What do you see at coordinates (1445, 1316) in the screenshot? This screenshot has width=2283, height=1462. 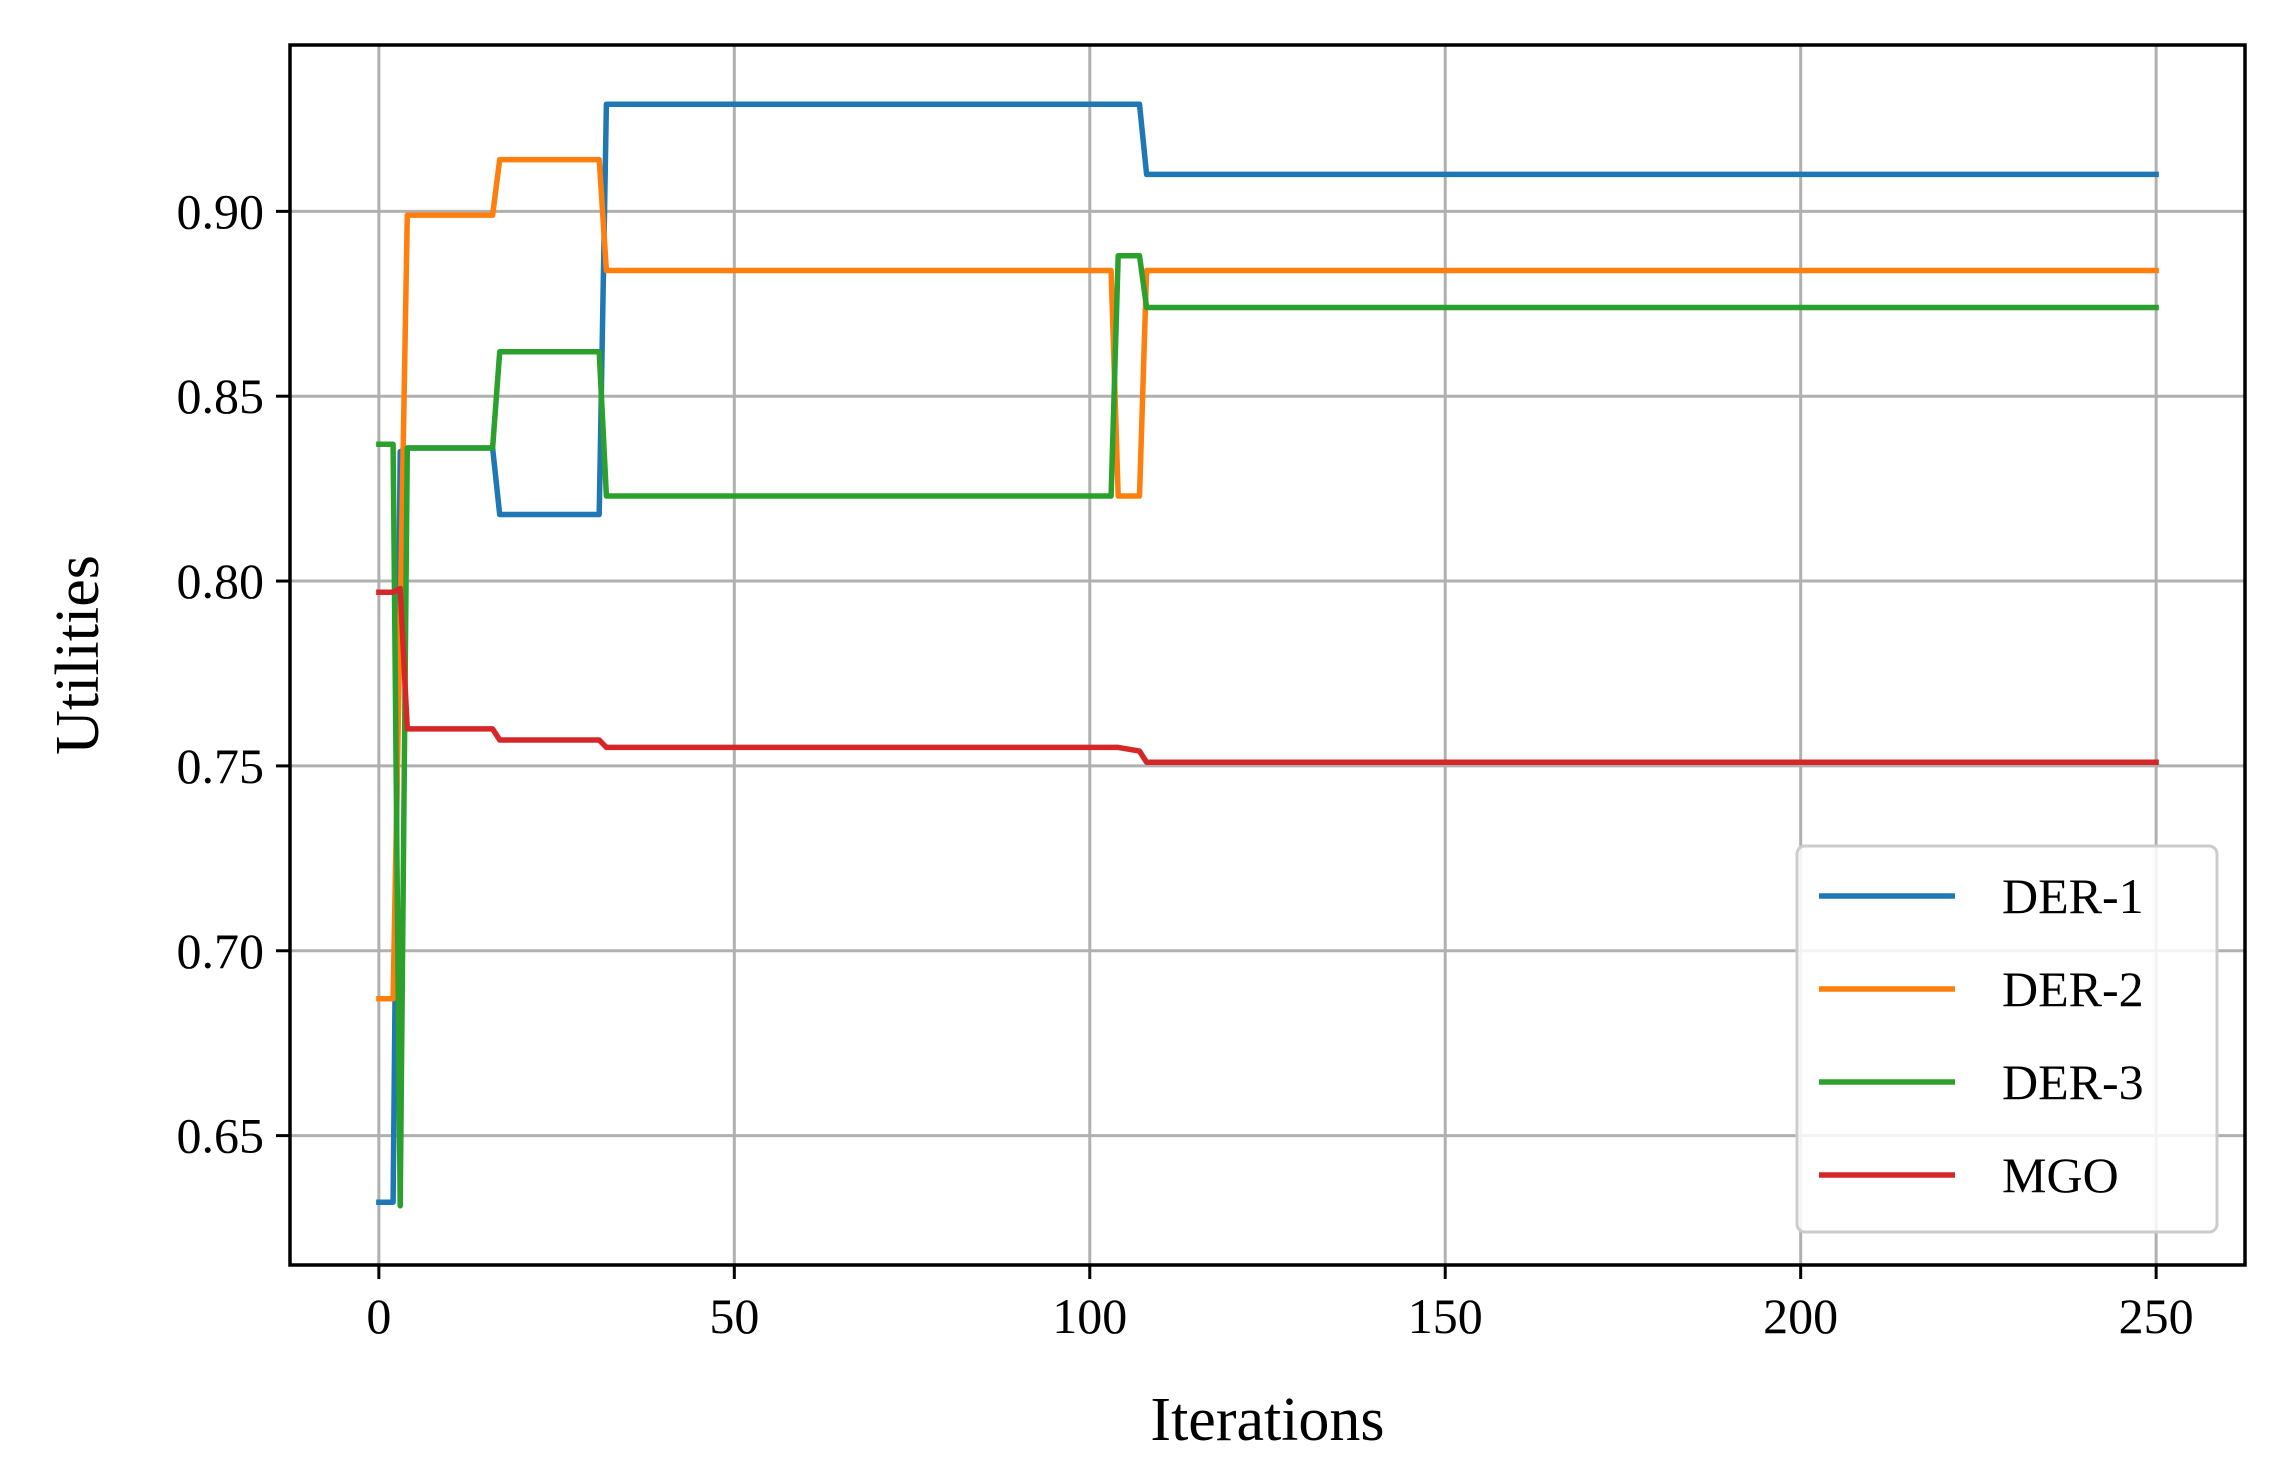 I see `x-tick-label: 150` at bounding box center [1445, 1316].